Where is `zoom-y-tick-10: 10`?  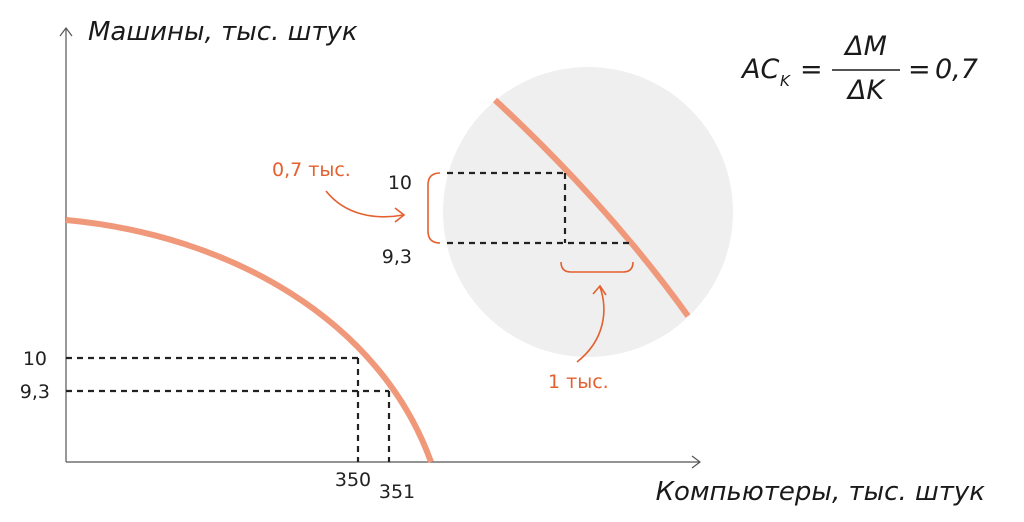 zoom-y-tick-10: 10 is located at coordinates (400, 183).